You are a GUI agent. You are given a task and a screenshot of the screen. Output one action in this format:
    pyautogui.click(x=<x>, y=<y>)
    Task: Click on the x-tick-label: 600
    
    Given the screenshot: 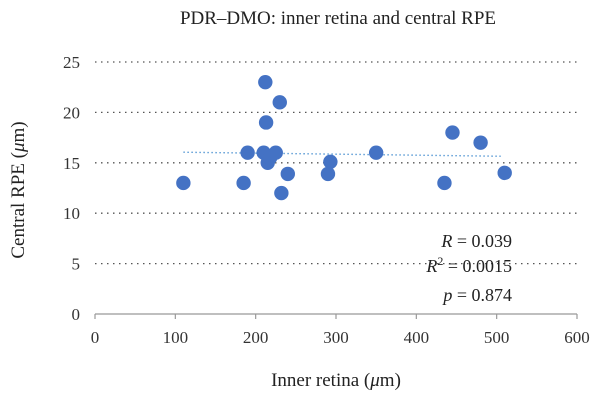 What is the action you would take?
    pyautogui.click(x=577, y=337)
    